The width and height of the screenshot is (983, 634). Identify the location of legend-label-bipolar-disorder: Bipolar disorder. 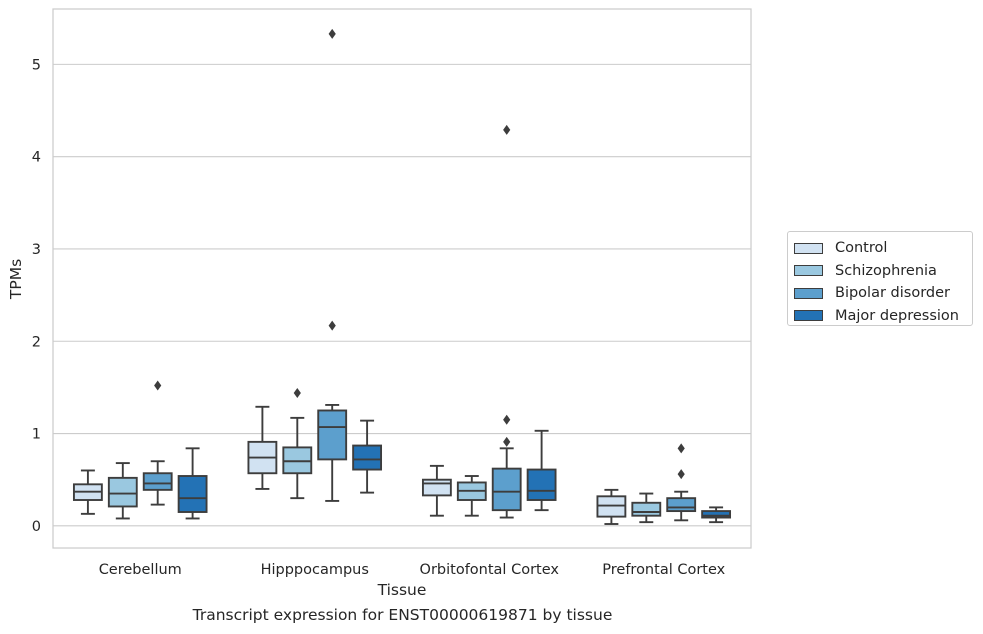
(892, 293).